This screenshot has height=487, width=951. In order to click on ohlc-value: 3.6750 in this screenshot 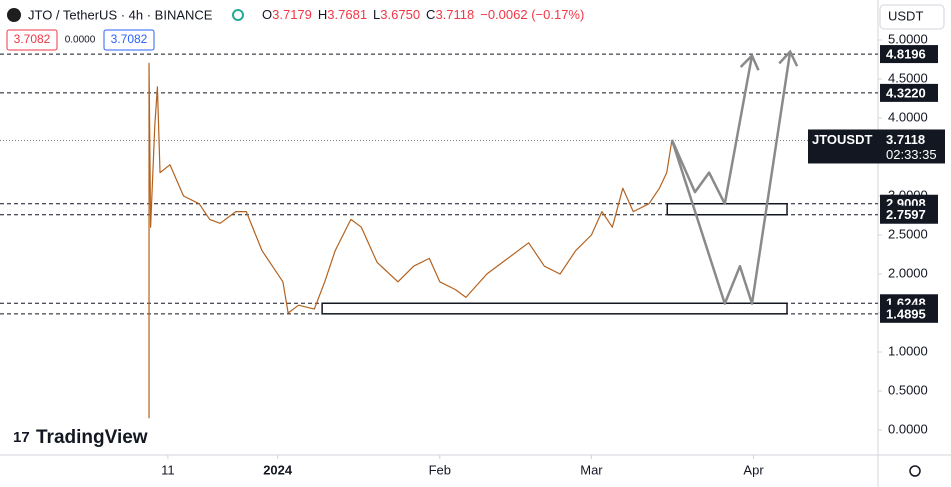, I will do `click(400, 14)`.